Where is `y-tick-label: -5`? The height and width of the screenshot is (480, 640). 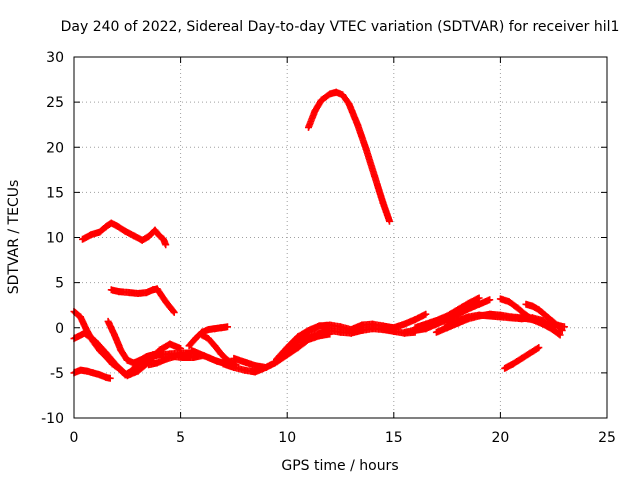
y-tick-label: -5 is located at coordinates (57, 374).